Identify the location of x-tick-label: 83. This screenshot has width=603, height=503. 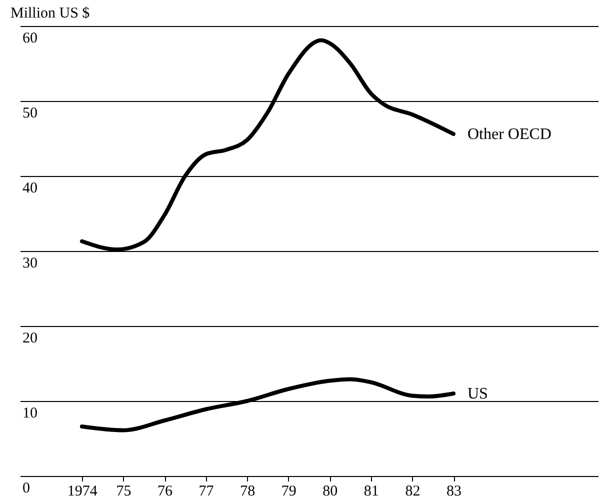
(454, 492).